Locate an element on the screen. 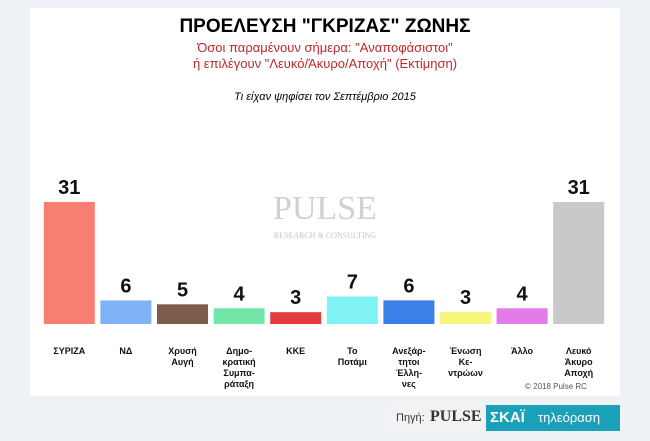  x-tick-label: Άλλο is located at coordinates (522, 351).